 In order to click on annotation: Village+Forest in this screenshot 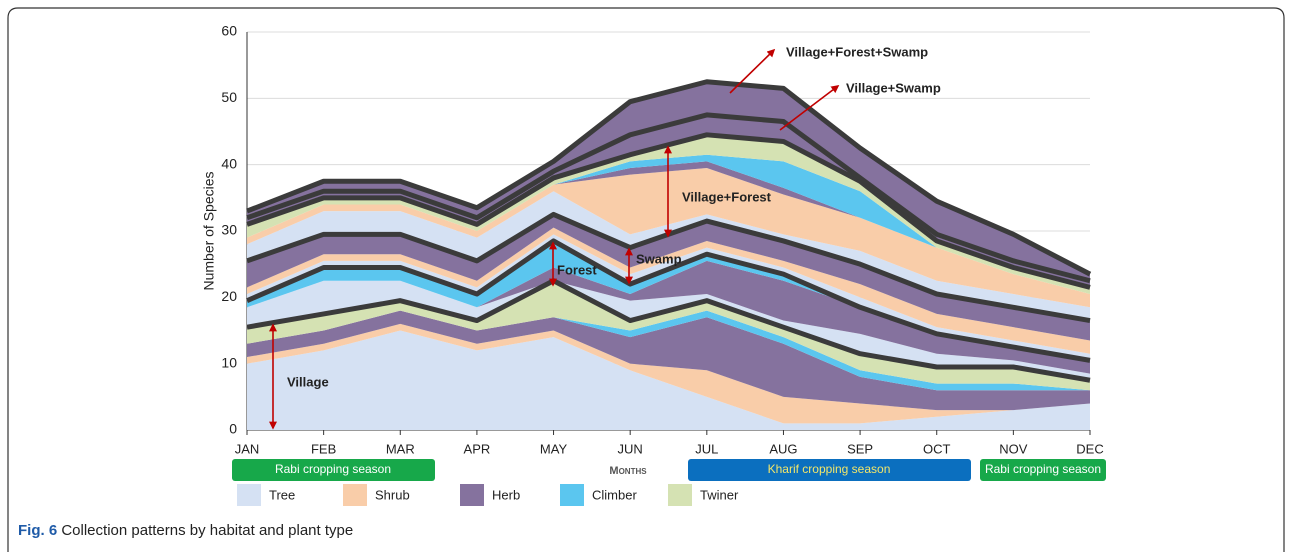, I will do `click(727, 196)`.